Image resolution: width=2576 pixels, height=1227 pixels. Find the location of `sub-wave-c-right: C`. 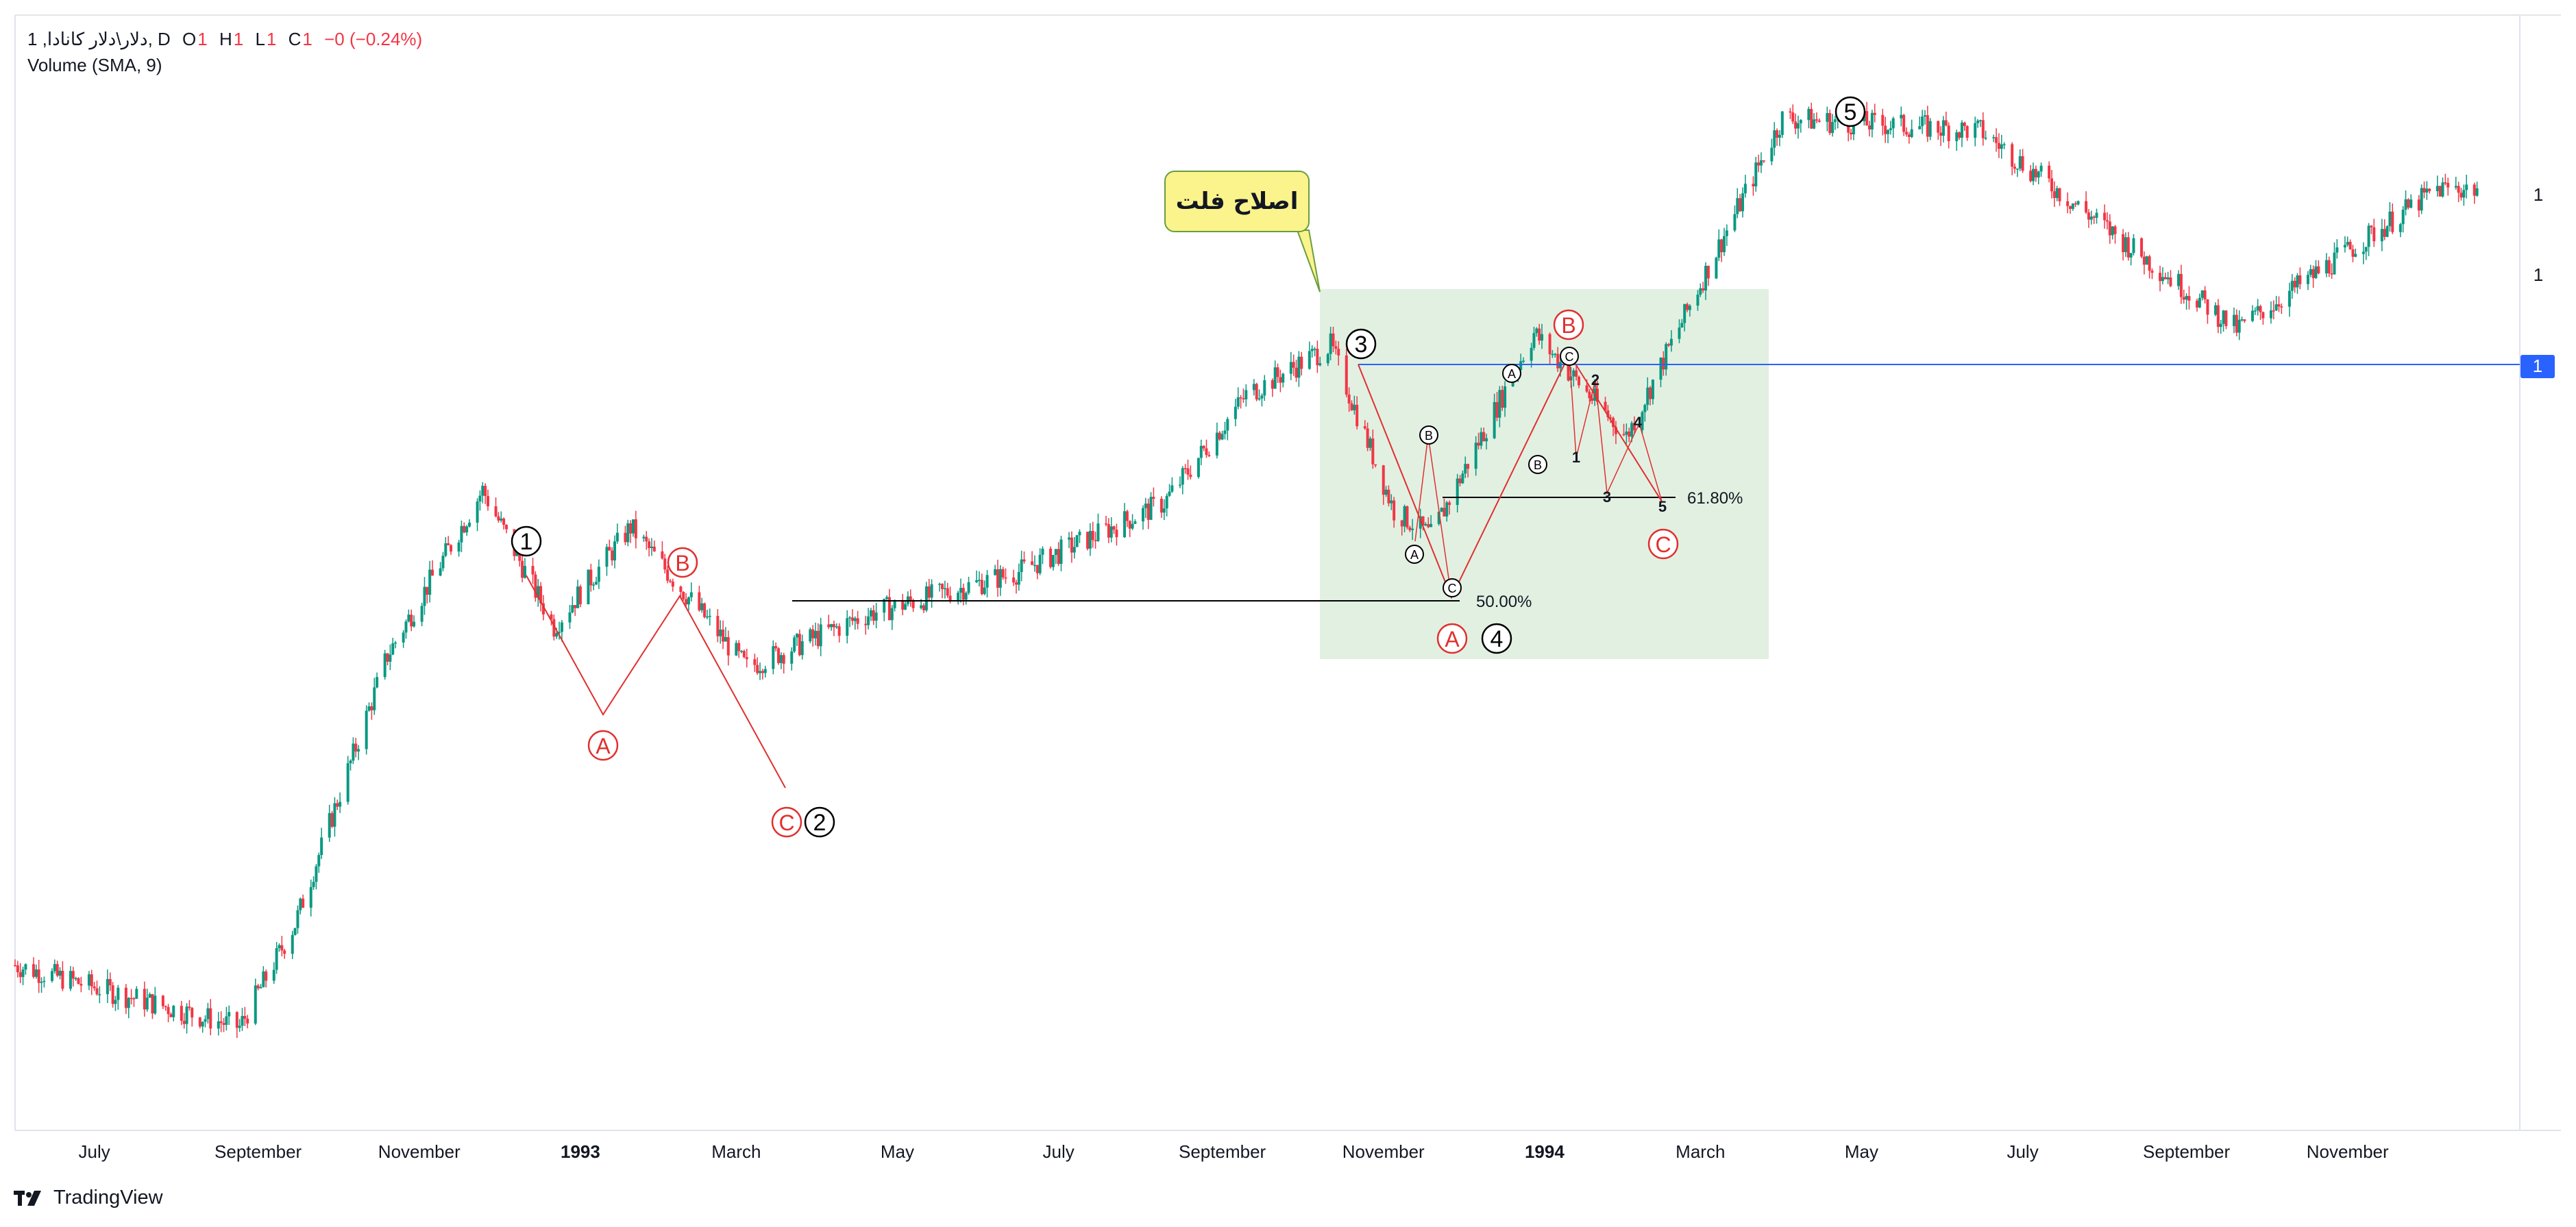

sub-wave-c-right: C is located at coordinates (1570, 356).